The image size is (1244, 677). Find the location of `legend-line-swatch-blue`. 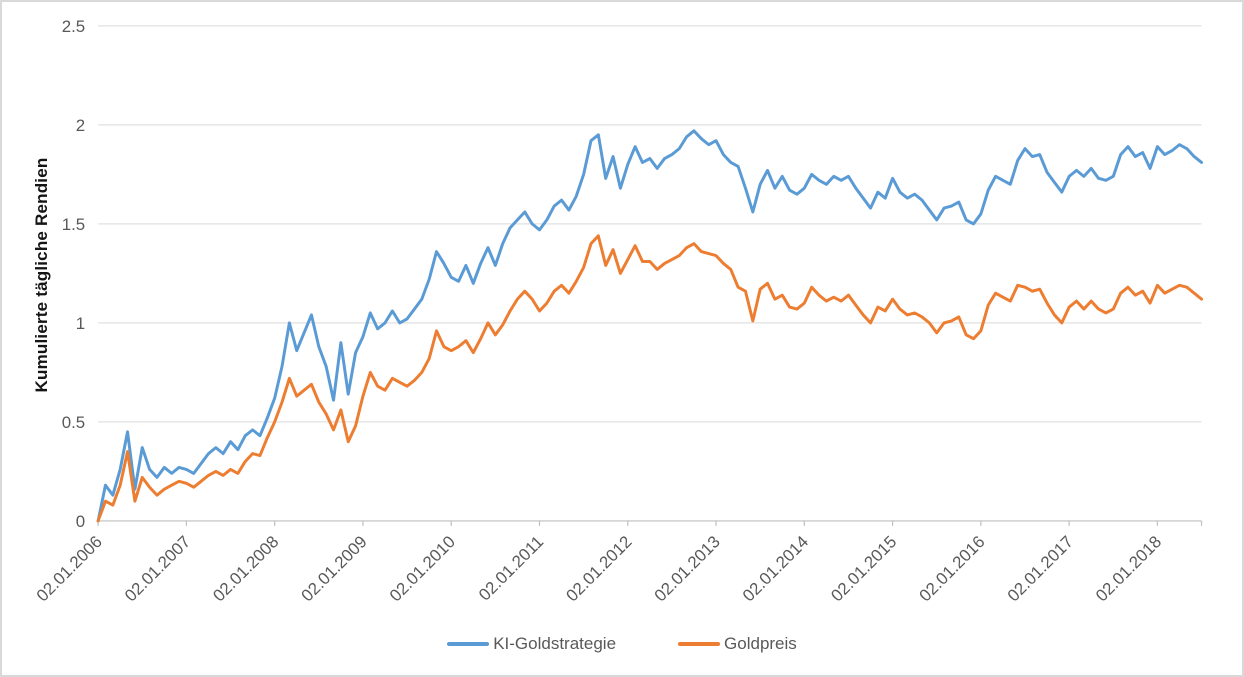

legend-line-swatch-blue is located at coordinates (468, 644).